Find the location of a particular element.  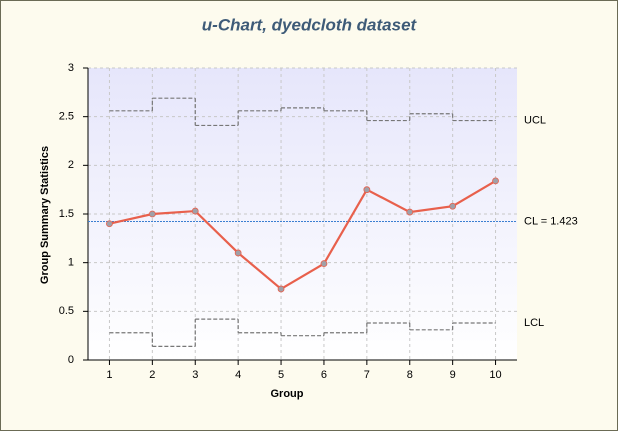

x-tick-label: 10 is located at coordinates (495, 375).